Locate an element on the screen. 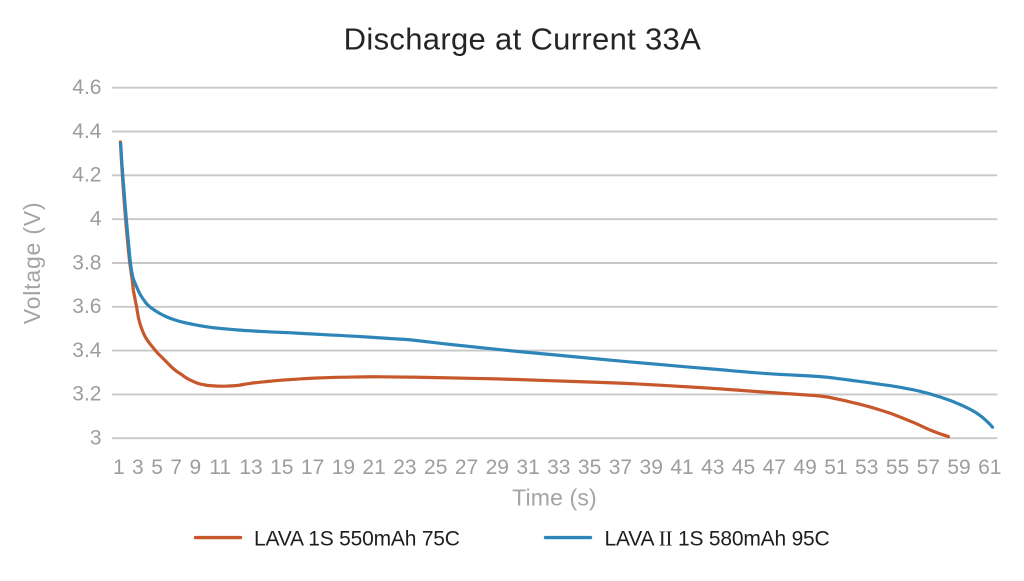 This screenshot has width=1024, height=581. svg-text: 3.8 is located at coordinates (86, 262).